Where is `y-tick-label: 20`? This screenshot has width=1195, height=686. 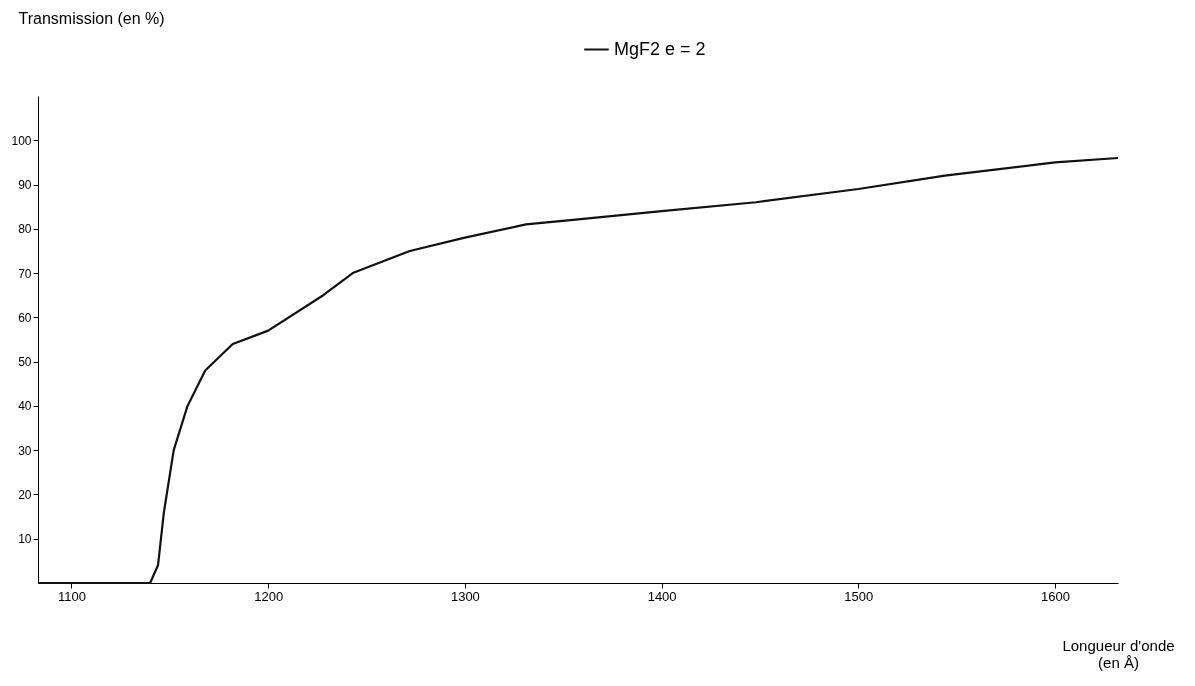
y-tick-label: 20 is located at coordinates (25, 494).